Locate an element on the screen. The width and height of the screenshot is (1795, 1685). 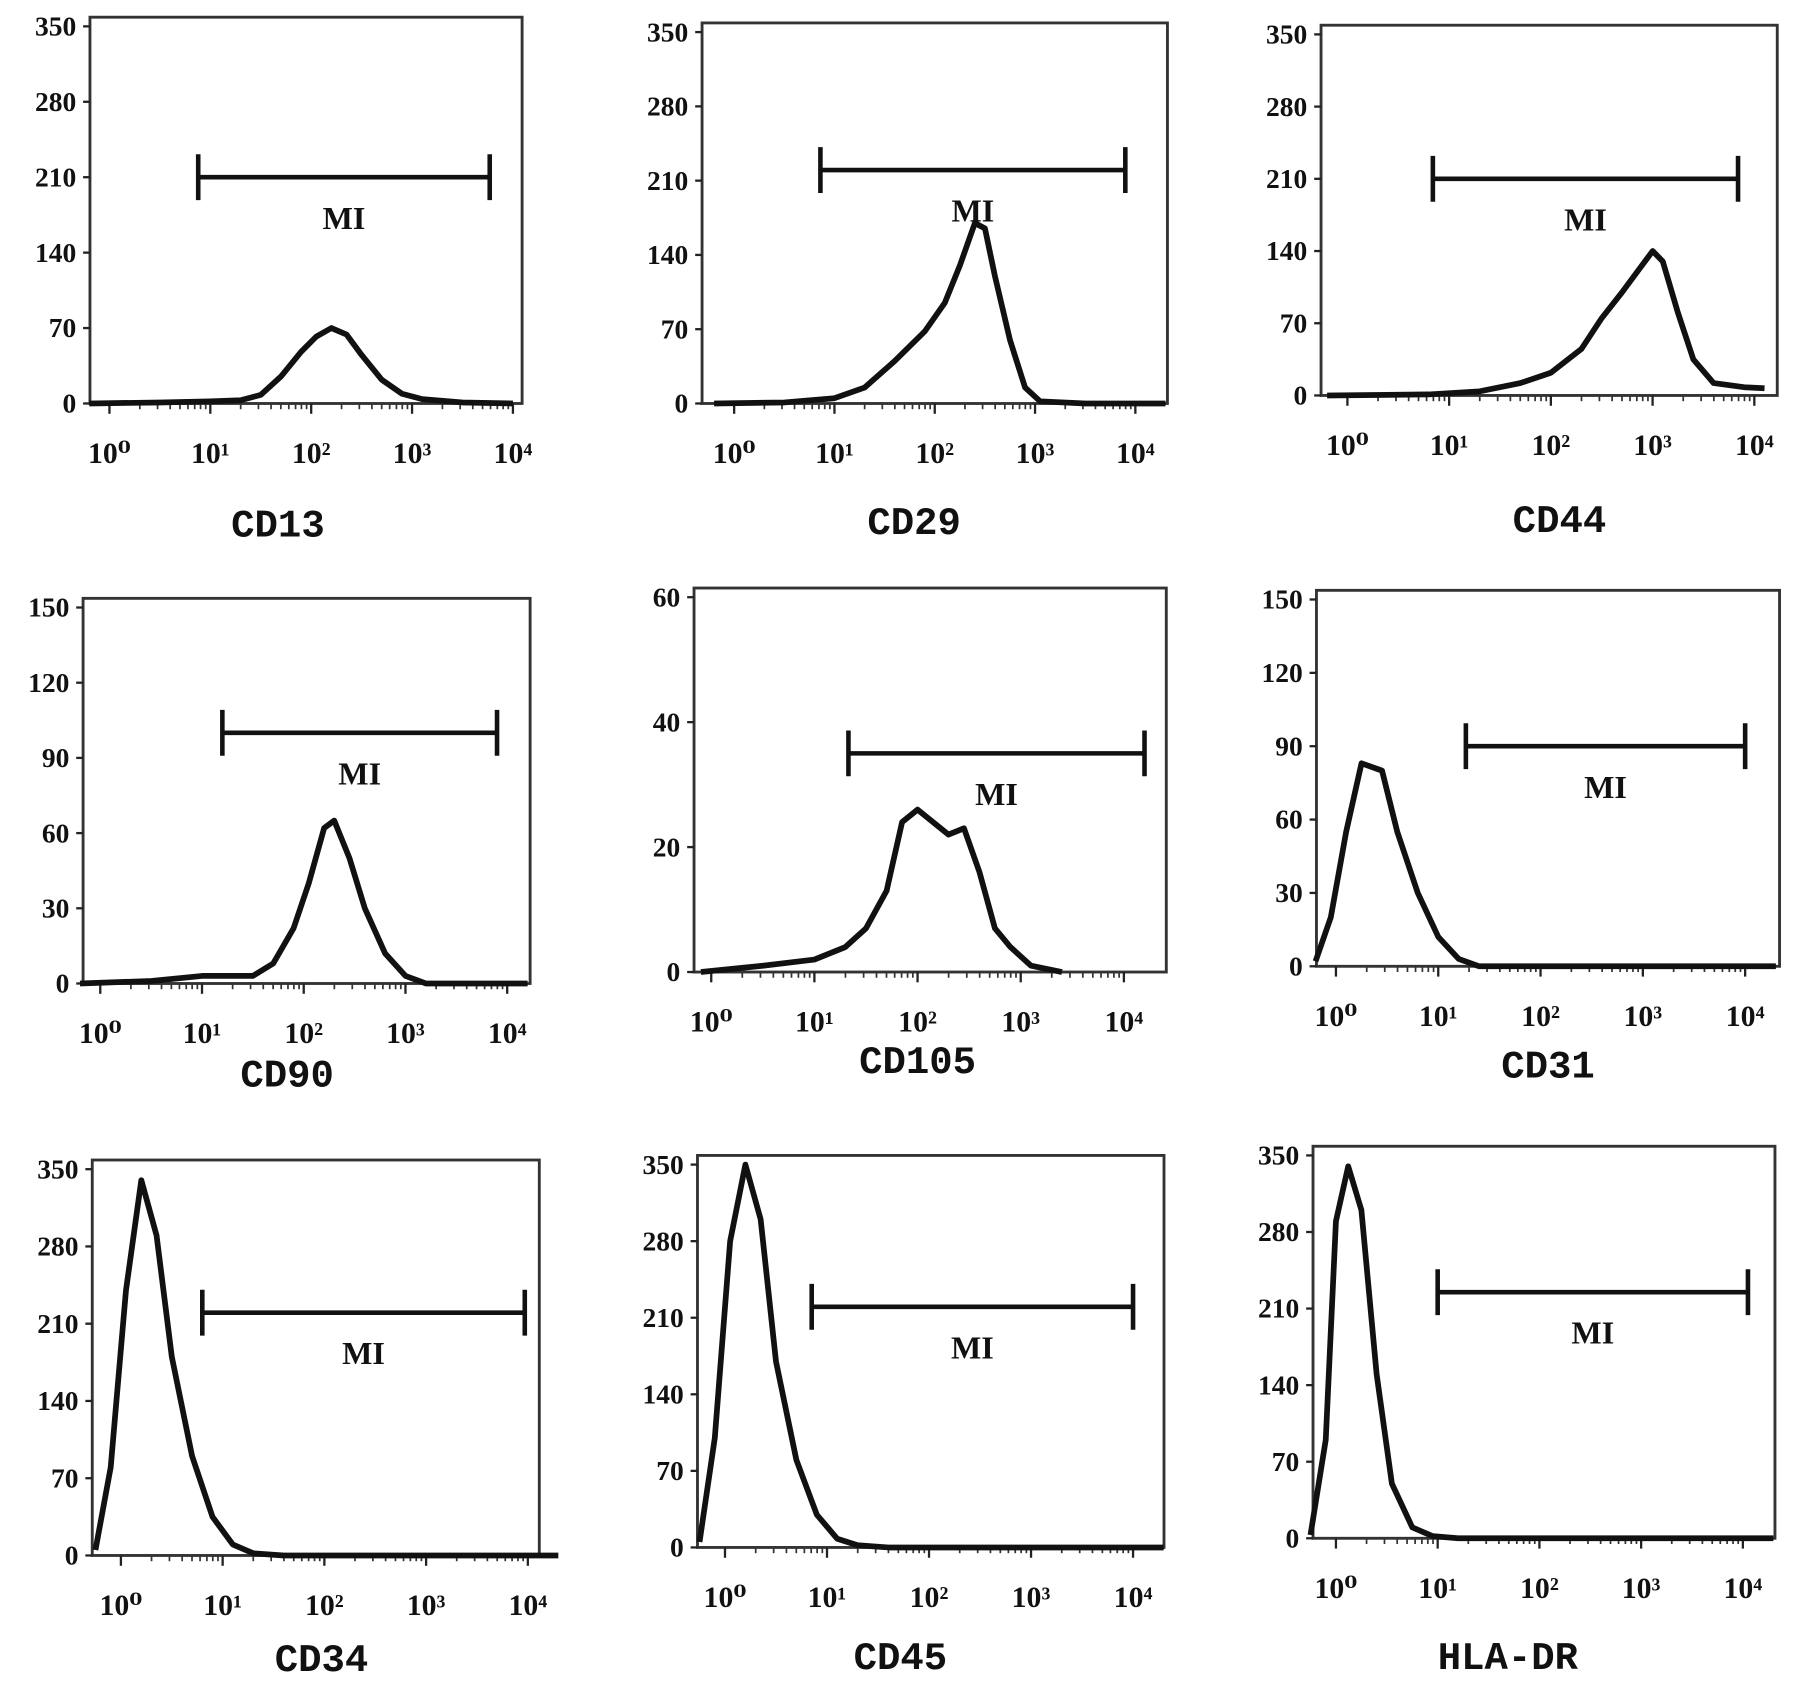
panel-title: CD90 is located at coordinates (287, 1077).